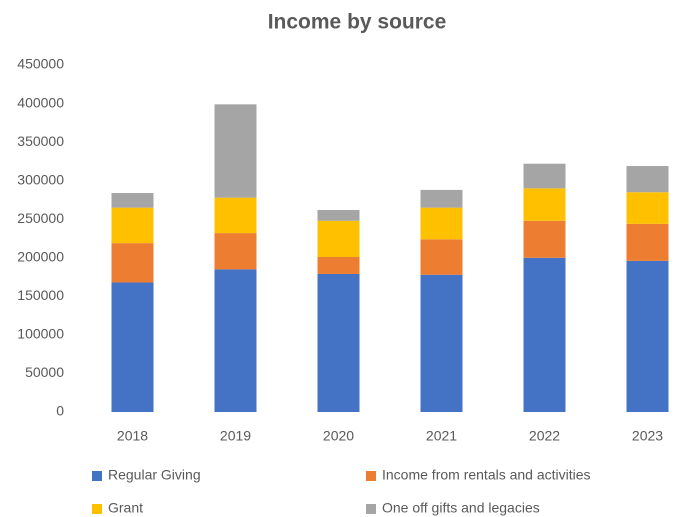  What do you see at coordinates (40, 295) in the screenshot?
I see `y-tick-label: 150000` at bounding box center [40, 295].